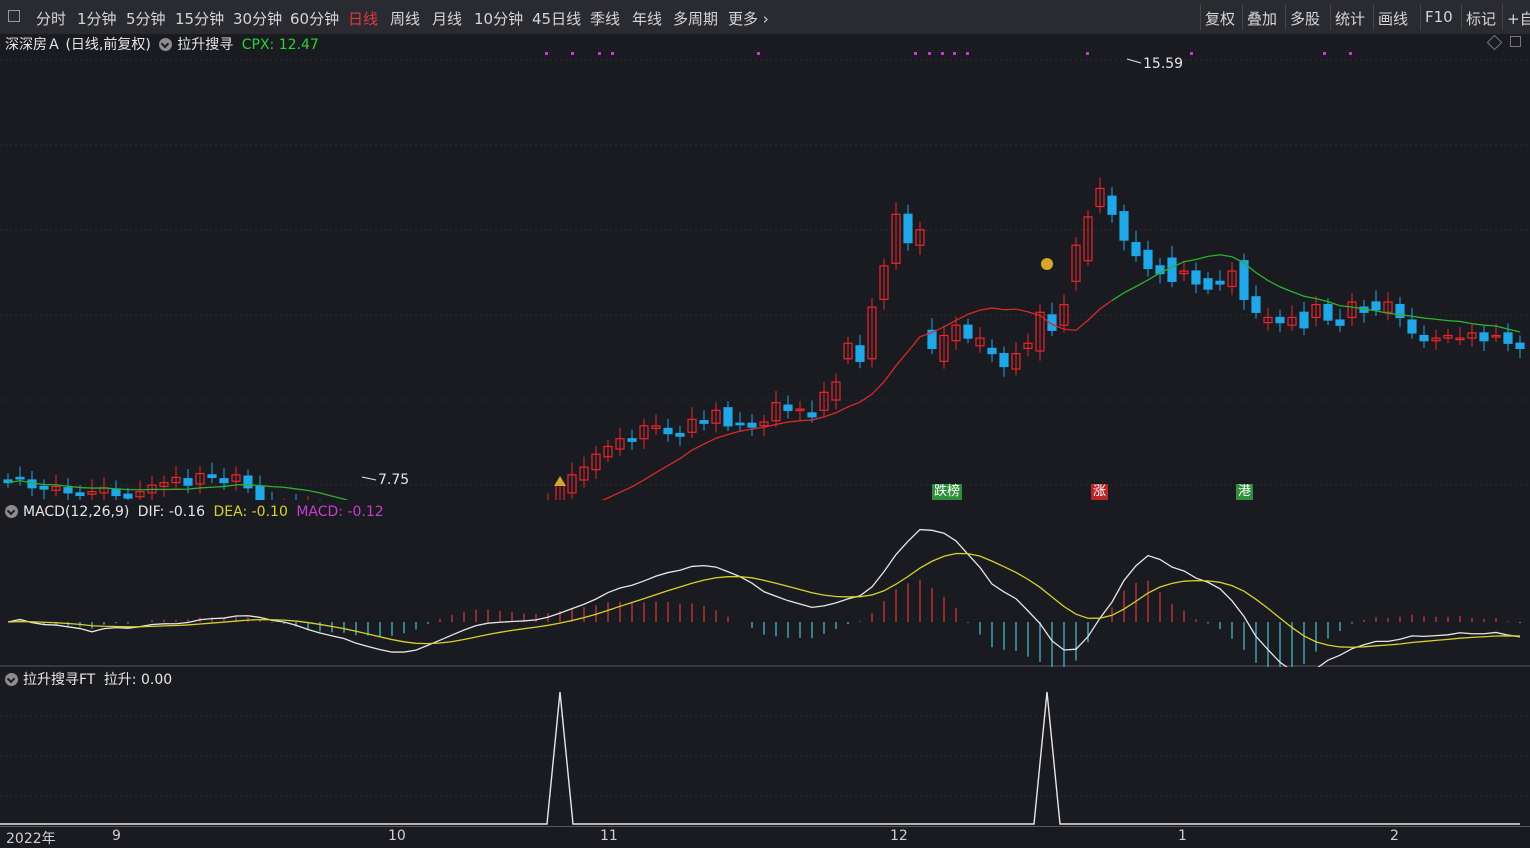  Describe the element at coordinates (748, 19) in the screenshot. I see `period-tab-14: 更多 ›` at that location.